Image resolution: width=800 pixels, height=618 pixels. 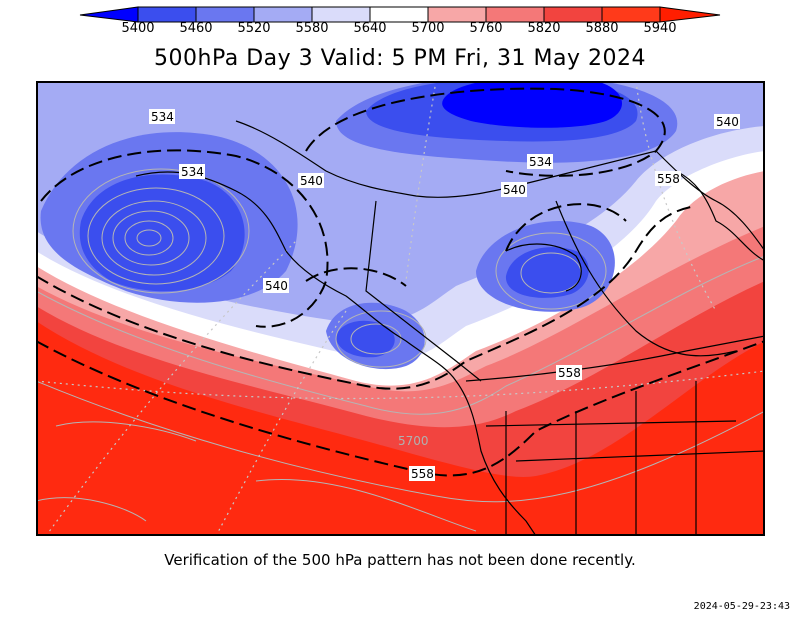 What do you see at coordinates (109, 14) in the screenshot?
I see `colorbar-arrow-low` at bounding box center [109, 14].